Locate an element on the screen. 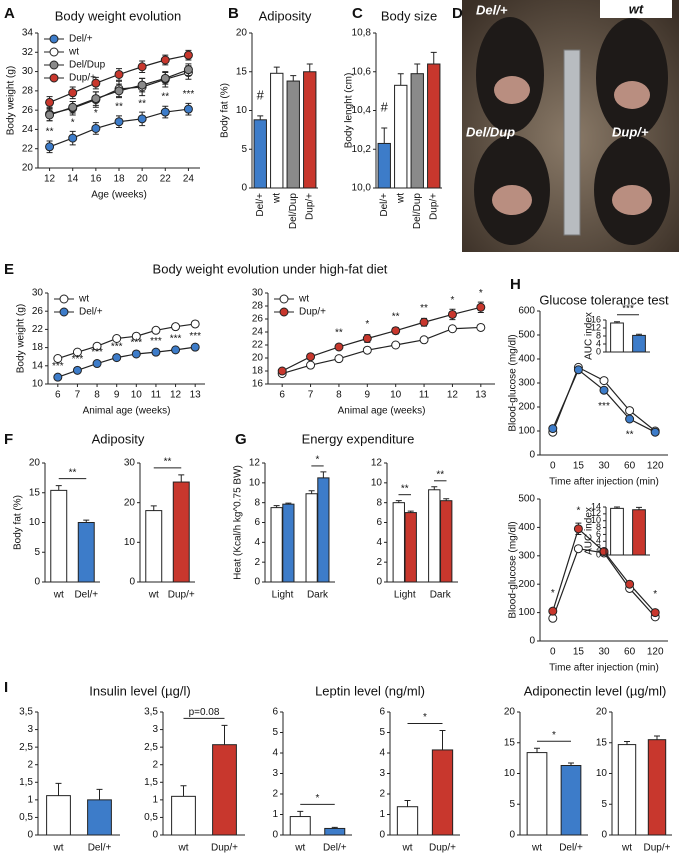 This screenshot has height=866, width=679. y-tick-label: 34 is located at coordinates (28, 33).